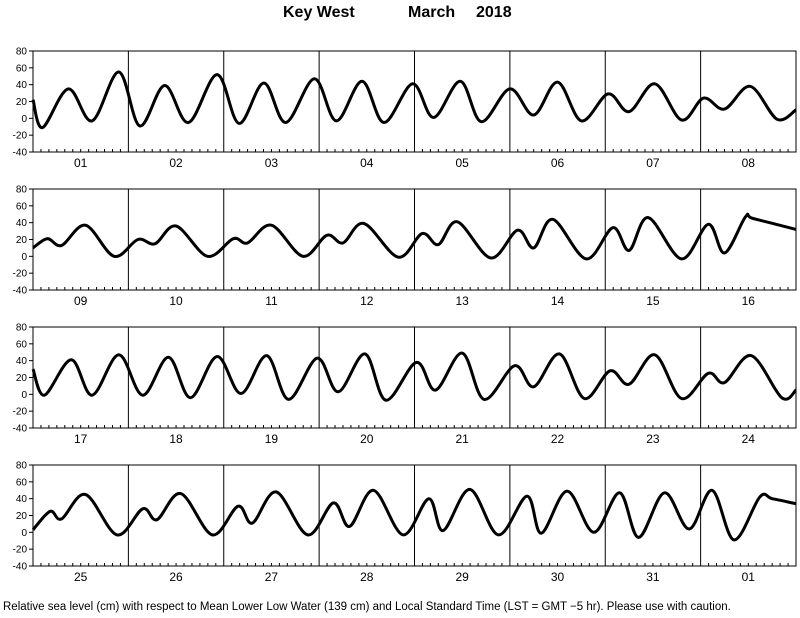 This screenshot has height=618, width=800. Describe the element at coordinates (272, 163) in the screenshot. I see `day-label: 03` at that location.